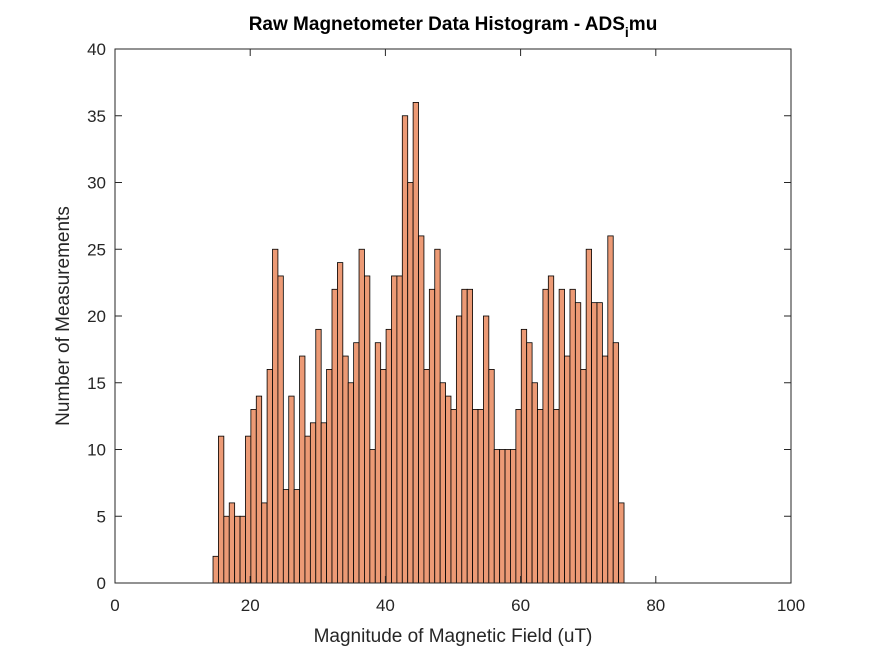 The width and height of the screenshot is (875, 661). What do you see at coordinates (655, 605) in the screenshot?
I see `x-tick-label: 80` at bounding box center [655, 605].